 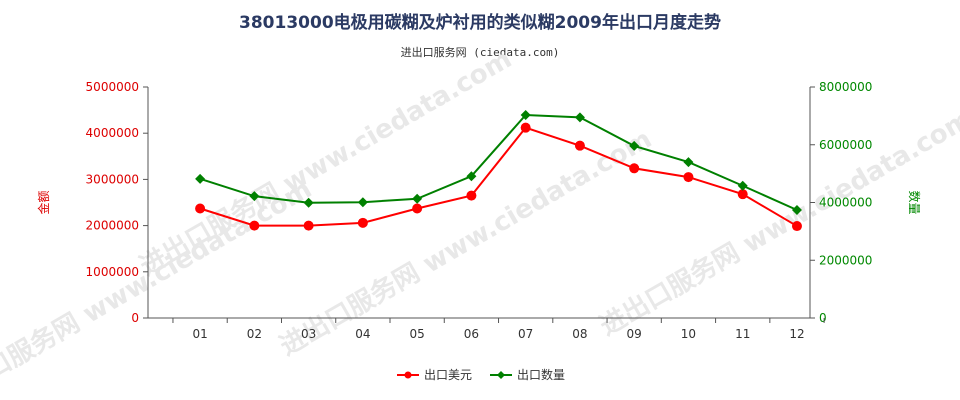 What do you see at coordinates (112, 87) in the screenshot?
I see `left-tick-label: 5000000` at bounding box center [112, 87].